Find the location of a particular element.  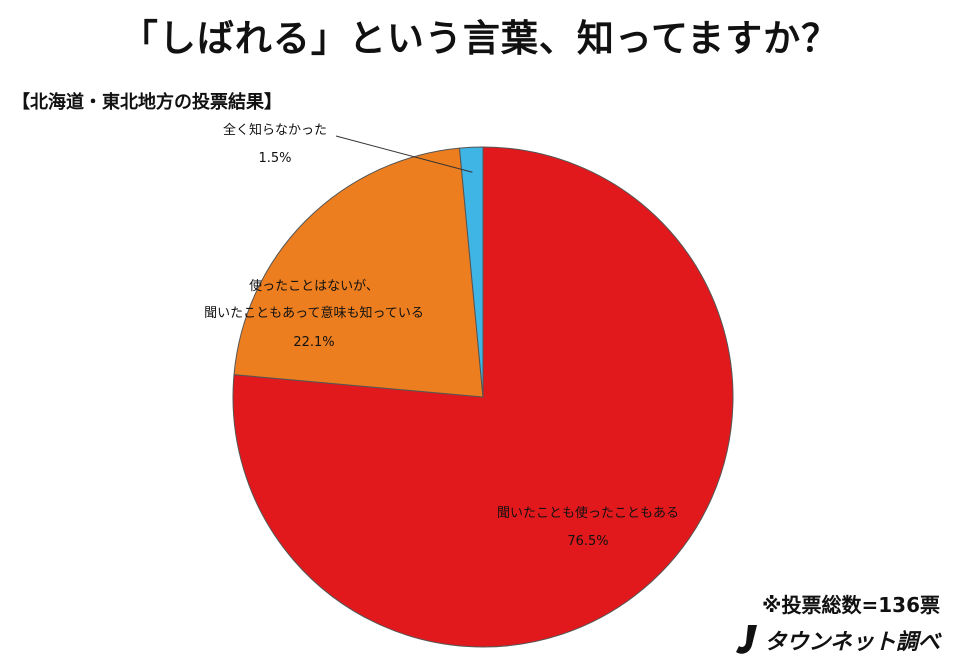

slice-label-1: 聞いたことも使ったこともある is located at coordinates (588, 513).